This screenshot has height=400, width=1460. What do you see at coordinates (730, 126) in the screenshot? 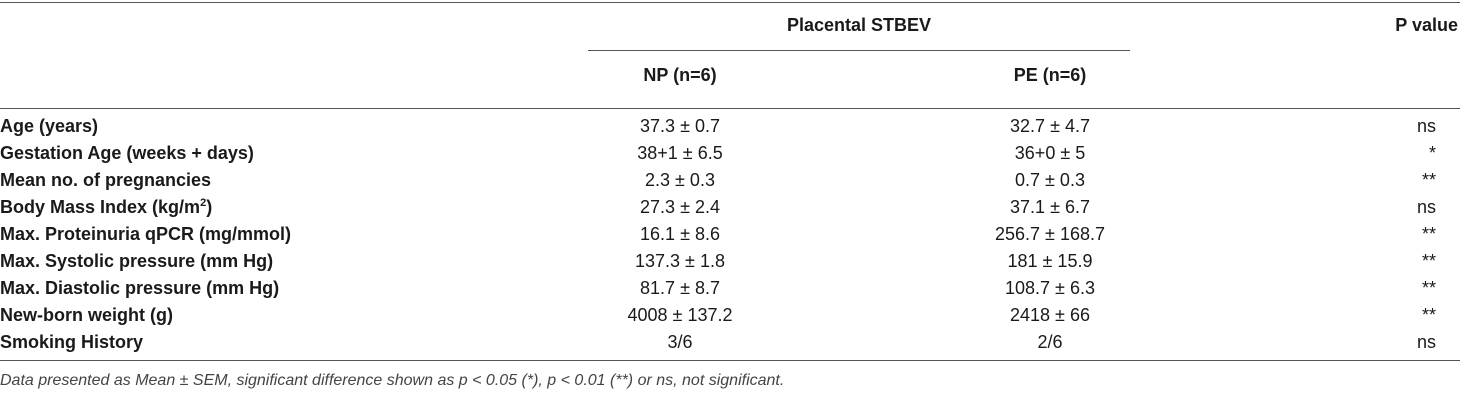
I see `table-row: Age (years) 37.3 ± 0.7 32.7 ± 4.7 ns` at bounding box center [730, 126].